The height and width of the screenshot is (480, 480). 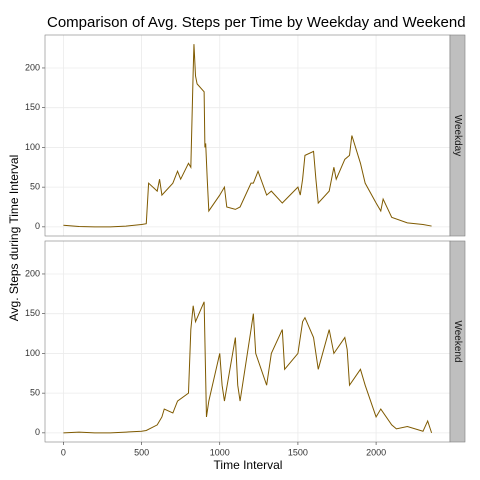 I want to click on x-tick-label: 2000, so click(x=376, y=452).